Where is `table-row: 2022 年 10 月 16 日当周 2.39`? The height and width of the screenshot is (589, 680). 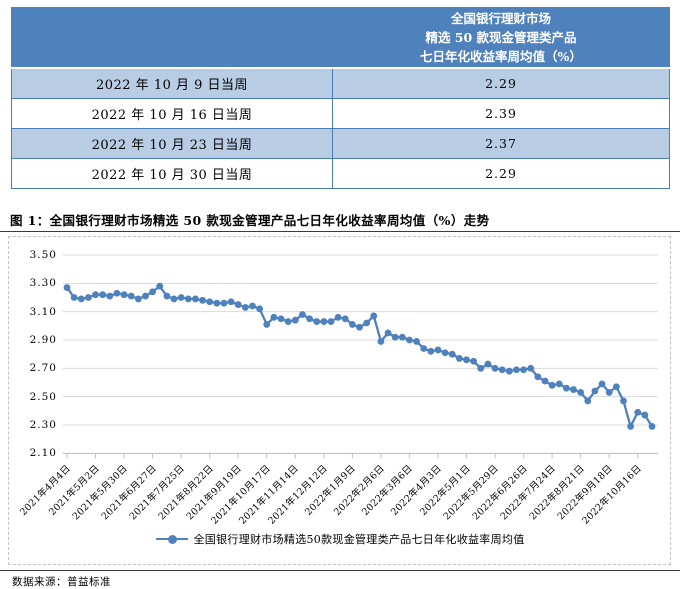
table-row: 2022 年 10 月 16 日当周 2.39 is located at coordinates (340, 113).